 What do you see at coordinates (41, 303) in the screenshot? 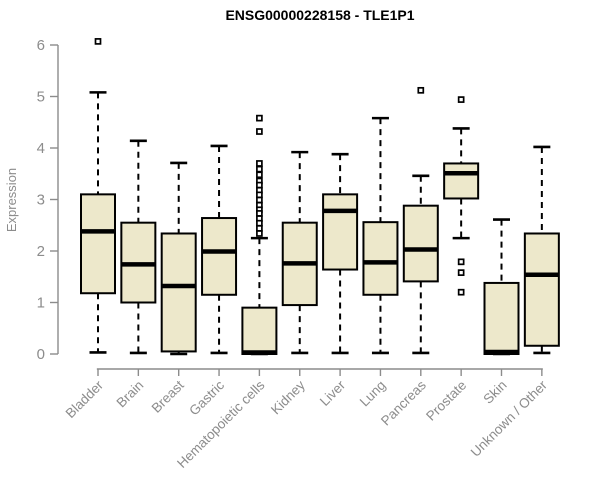
I see `y-axis-tick-label: 1` at bounding box center [41, 303].